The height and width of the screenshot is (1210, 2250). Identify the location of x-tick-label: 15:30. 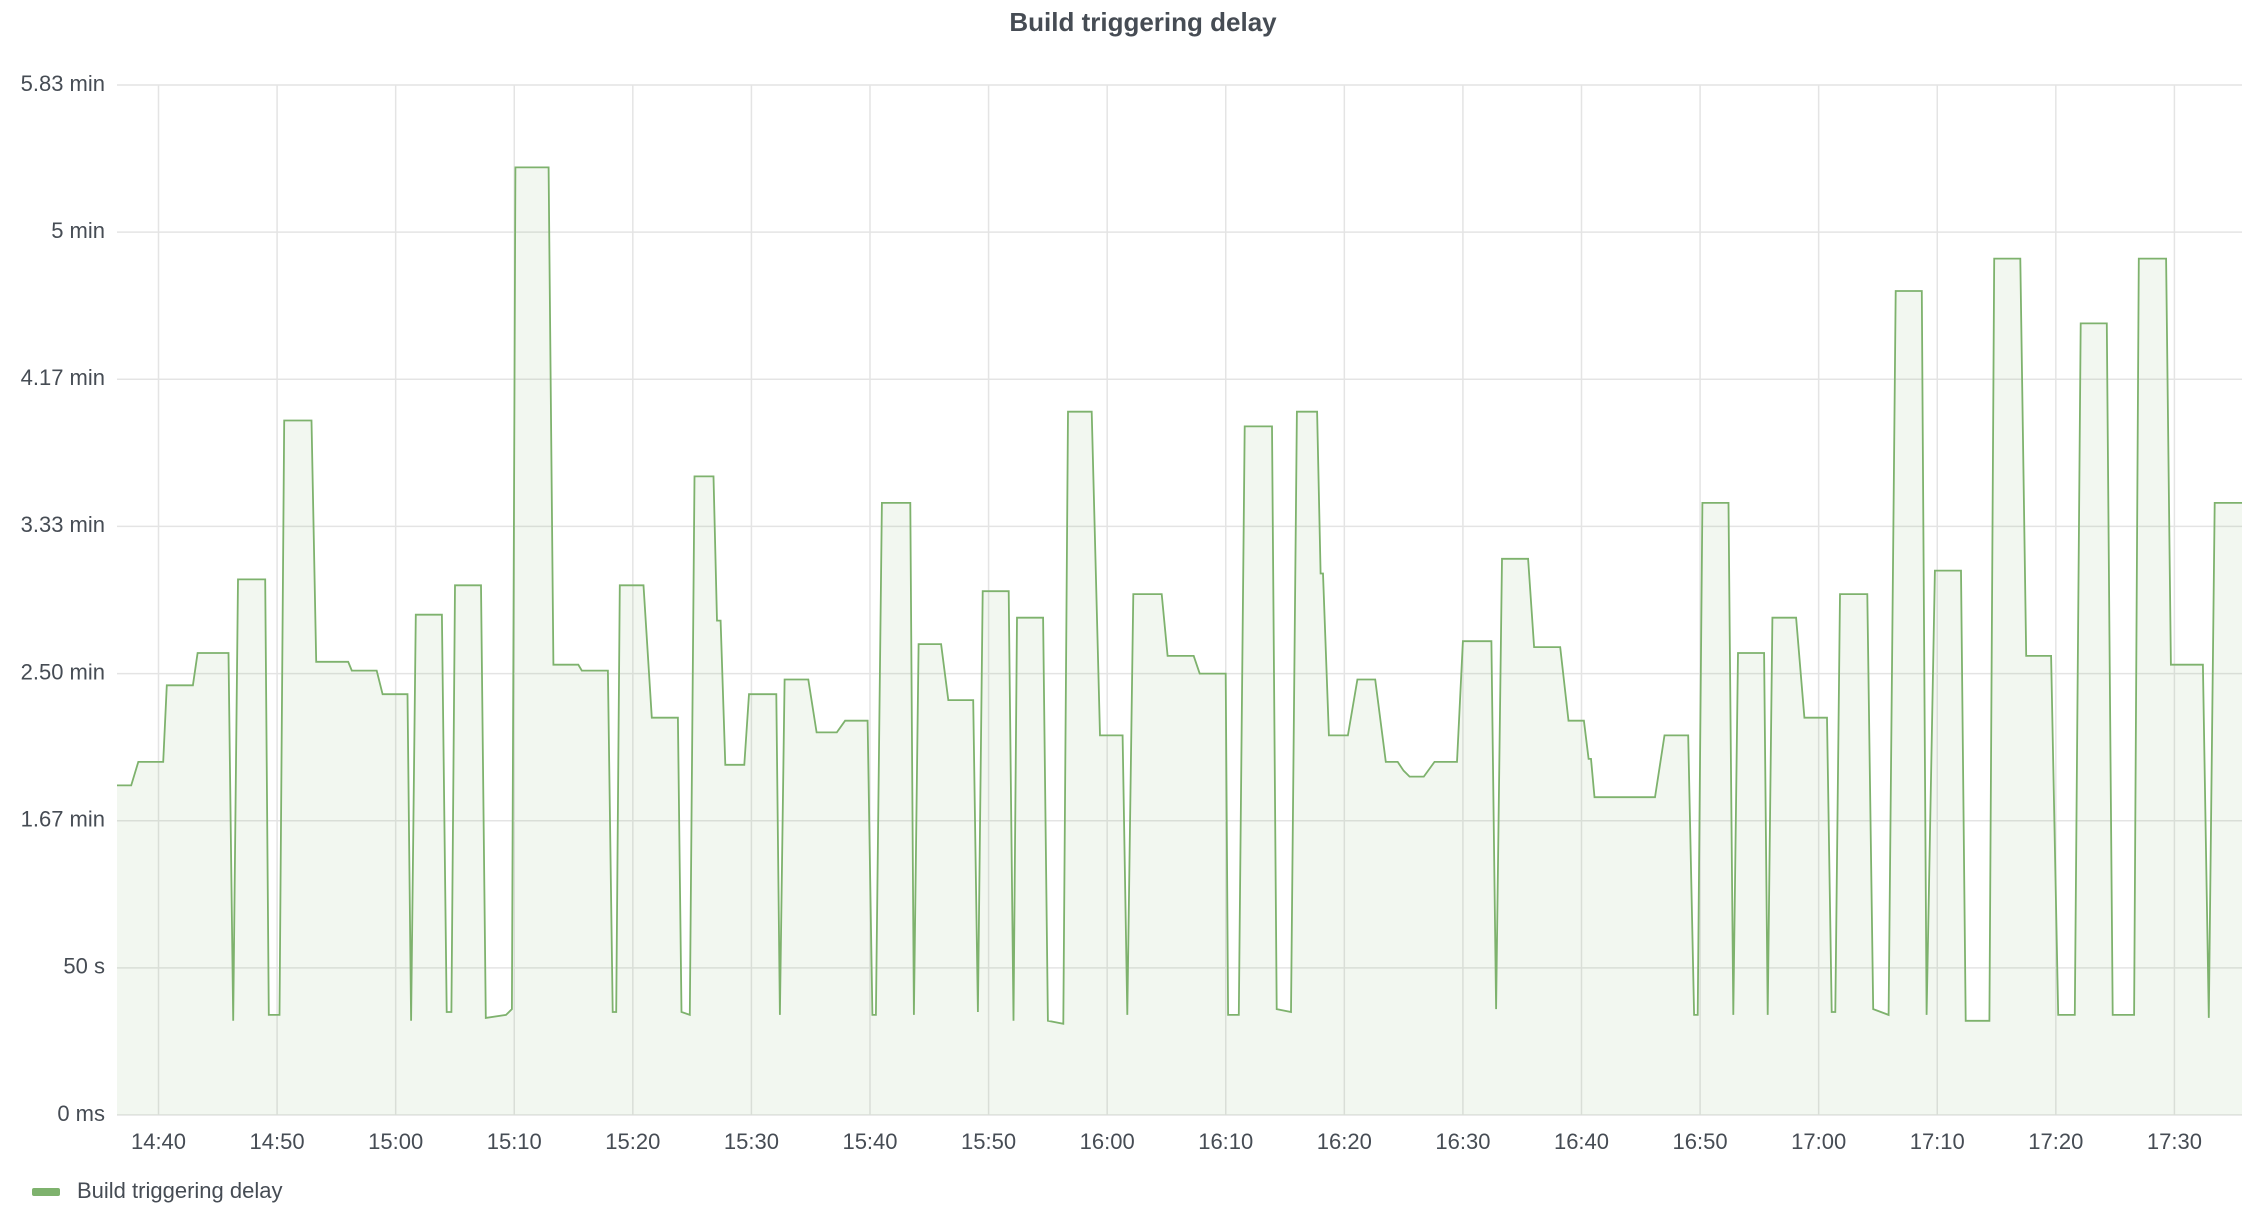
(751, 1141).